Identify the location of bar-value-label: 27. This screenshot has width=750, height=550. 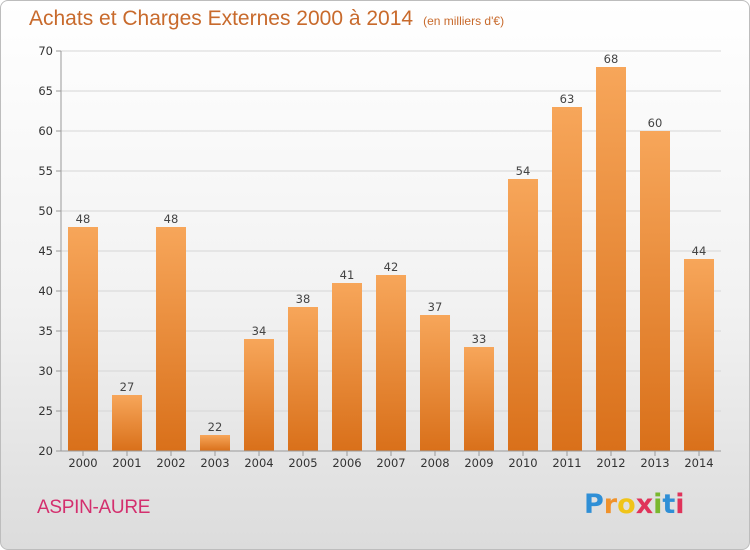
(127, 387).